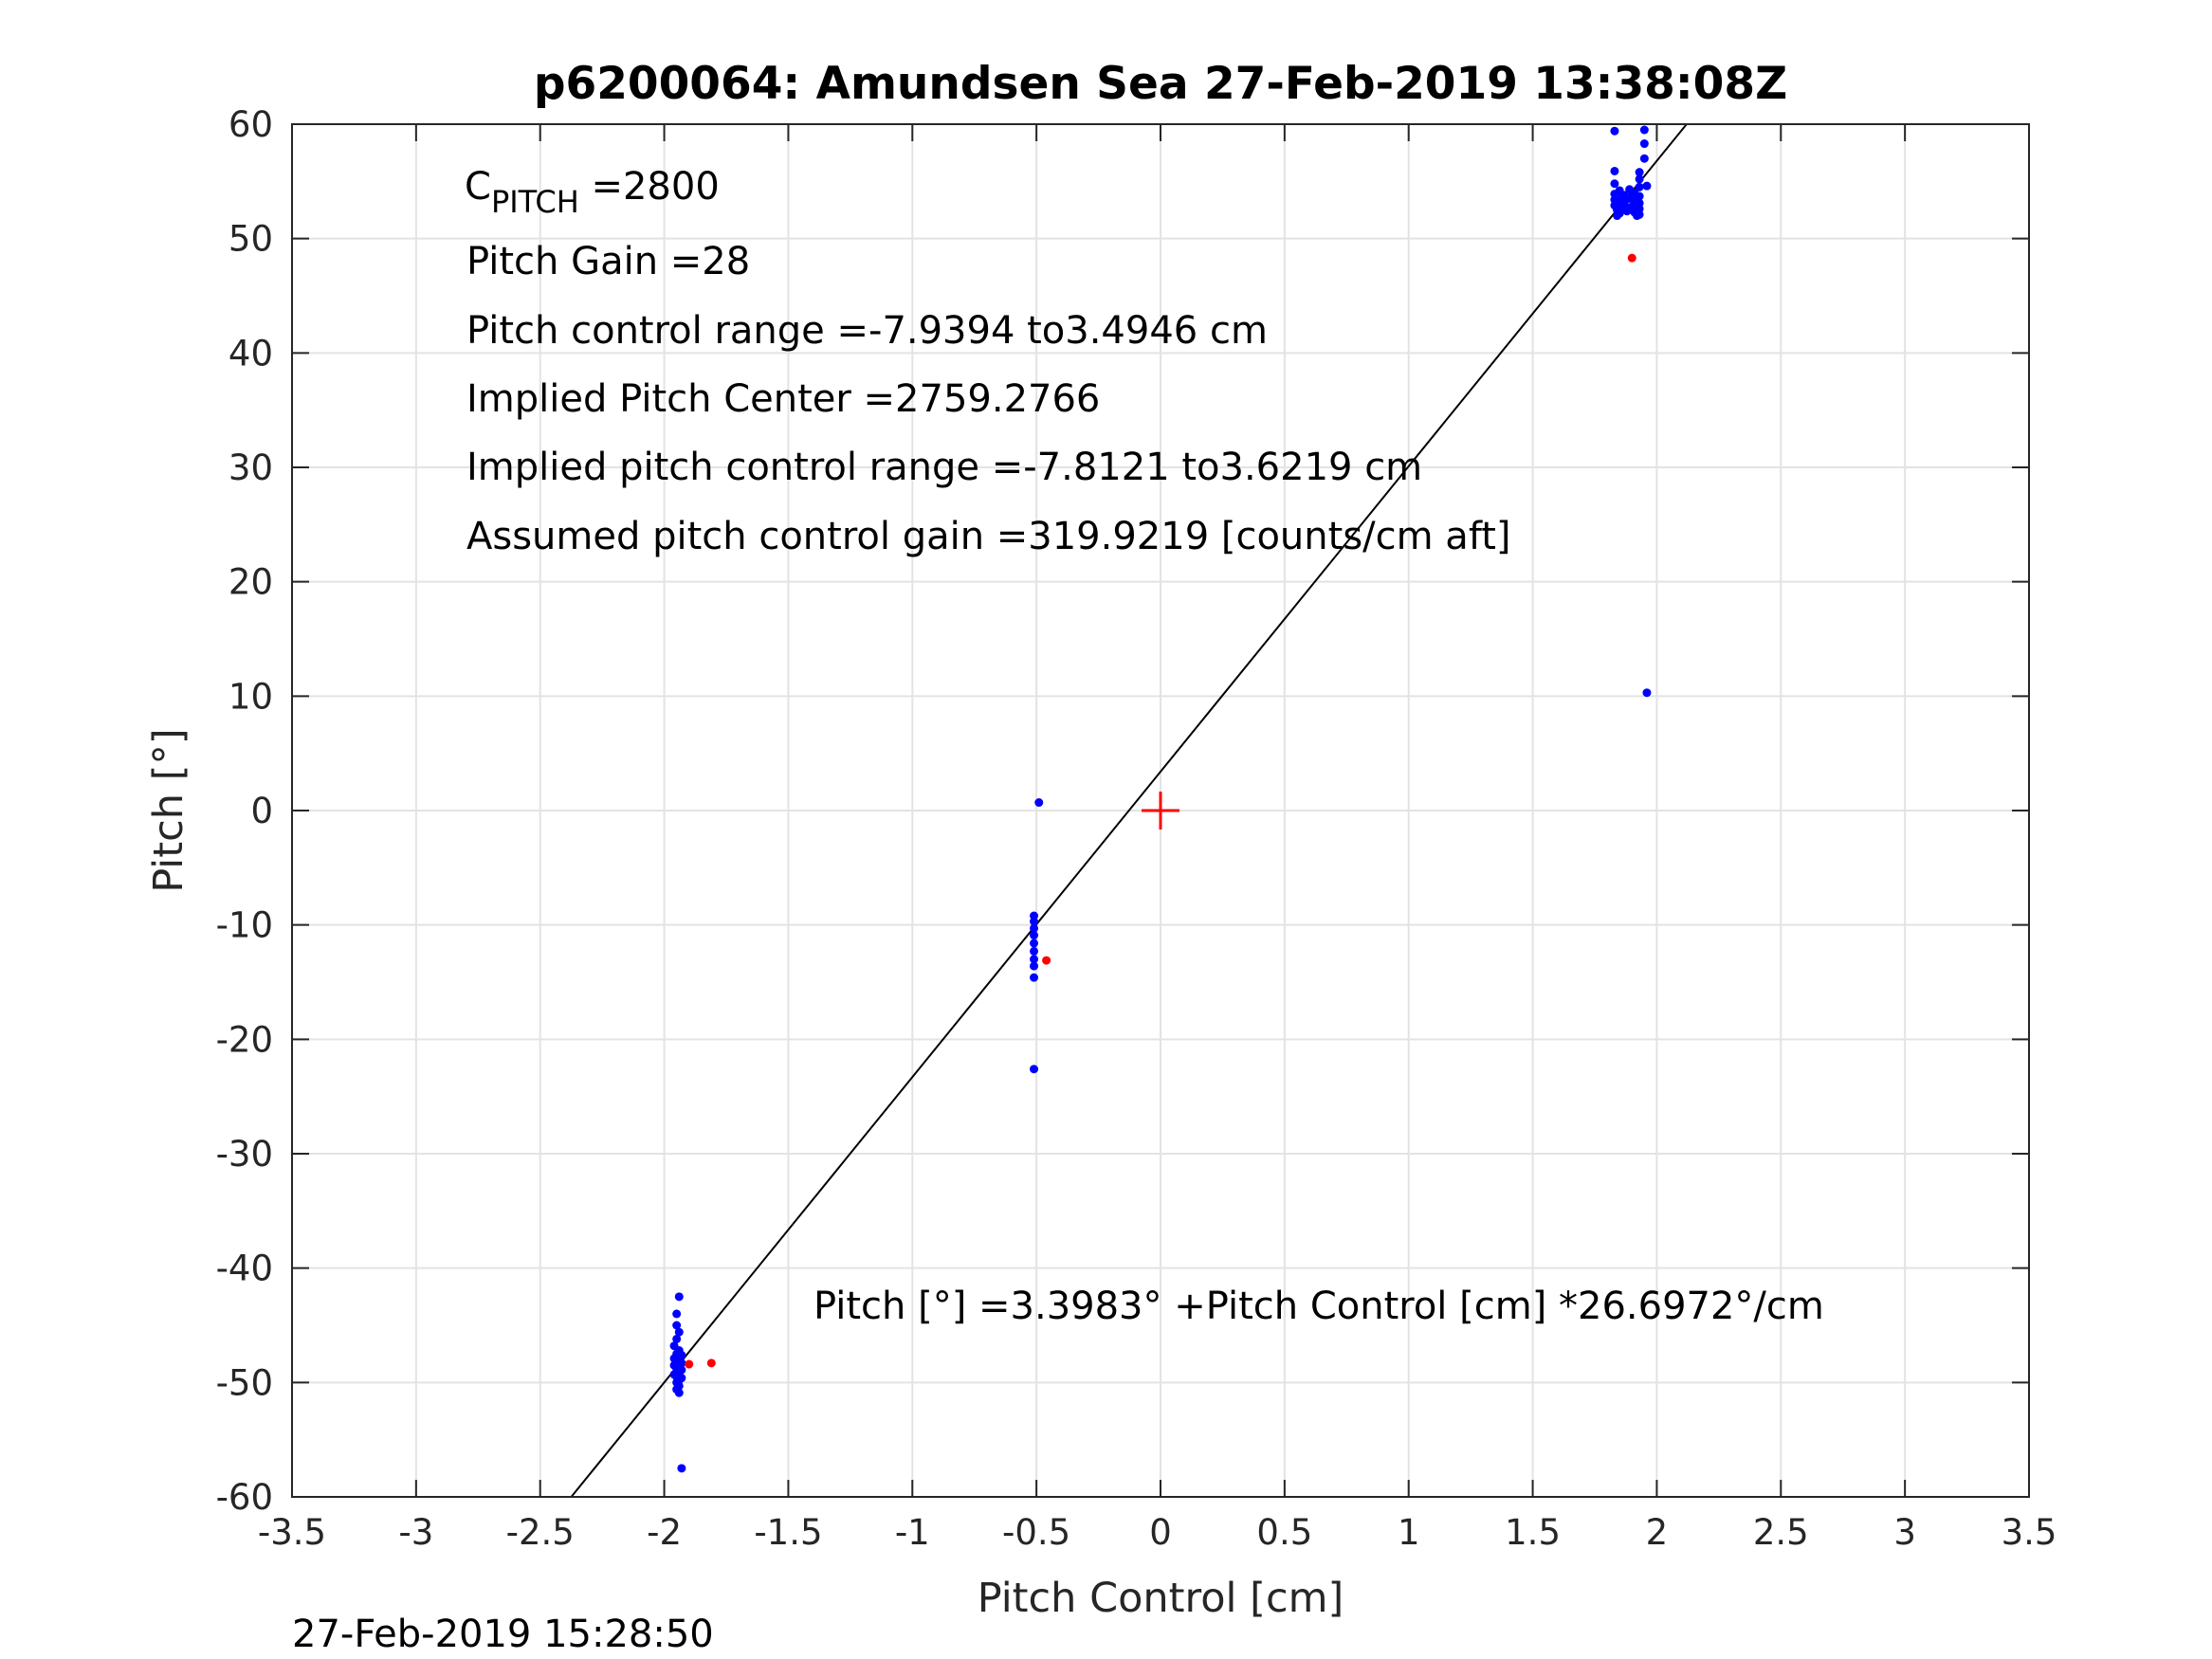 The width and height of the screenshot is (2212, 1659). I want to click on c-pitch-base: C, so click(478, 187).